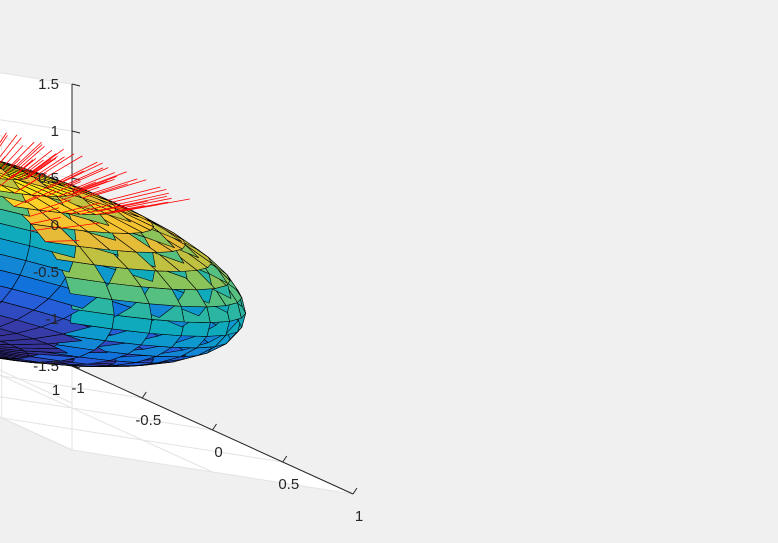 This screenshot has width=778, height=543. I want to click on x-tick-label: -0.5, so click(148, 420).